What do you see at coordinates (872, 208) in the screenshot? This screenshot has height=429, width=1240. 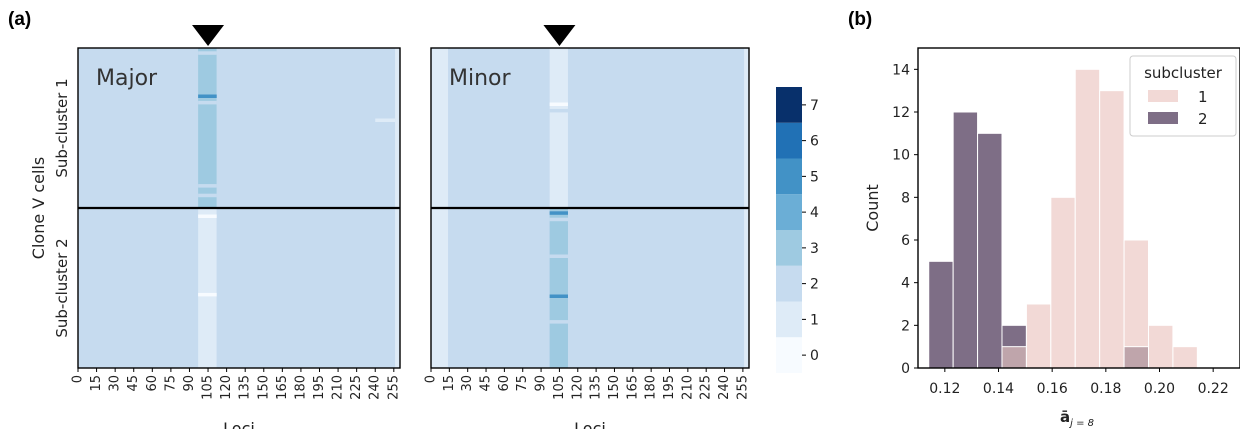 I see `y-axis-label: Count` at bounding box center [872, 208].